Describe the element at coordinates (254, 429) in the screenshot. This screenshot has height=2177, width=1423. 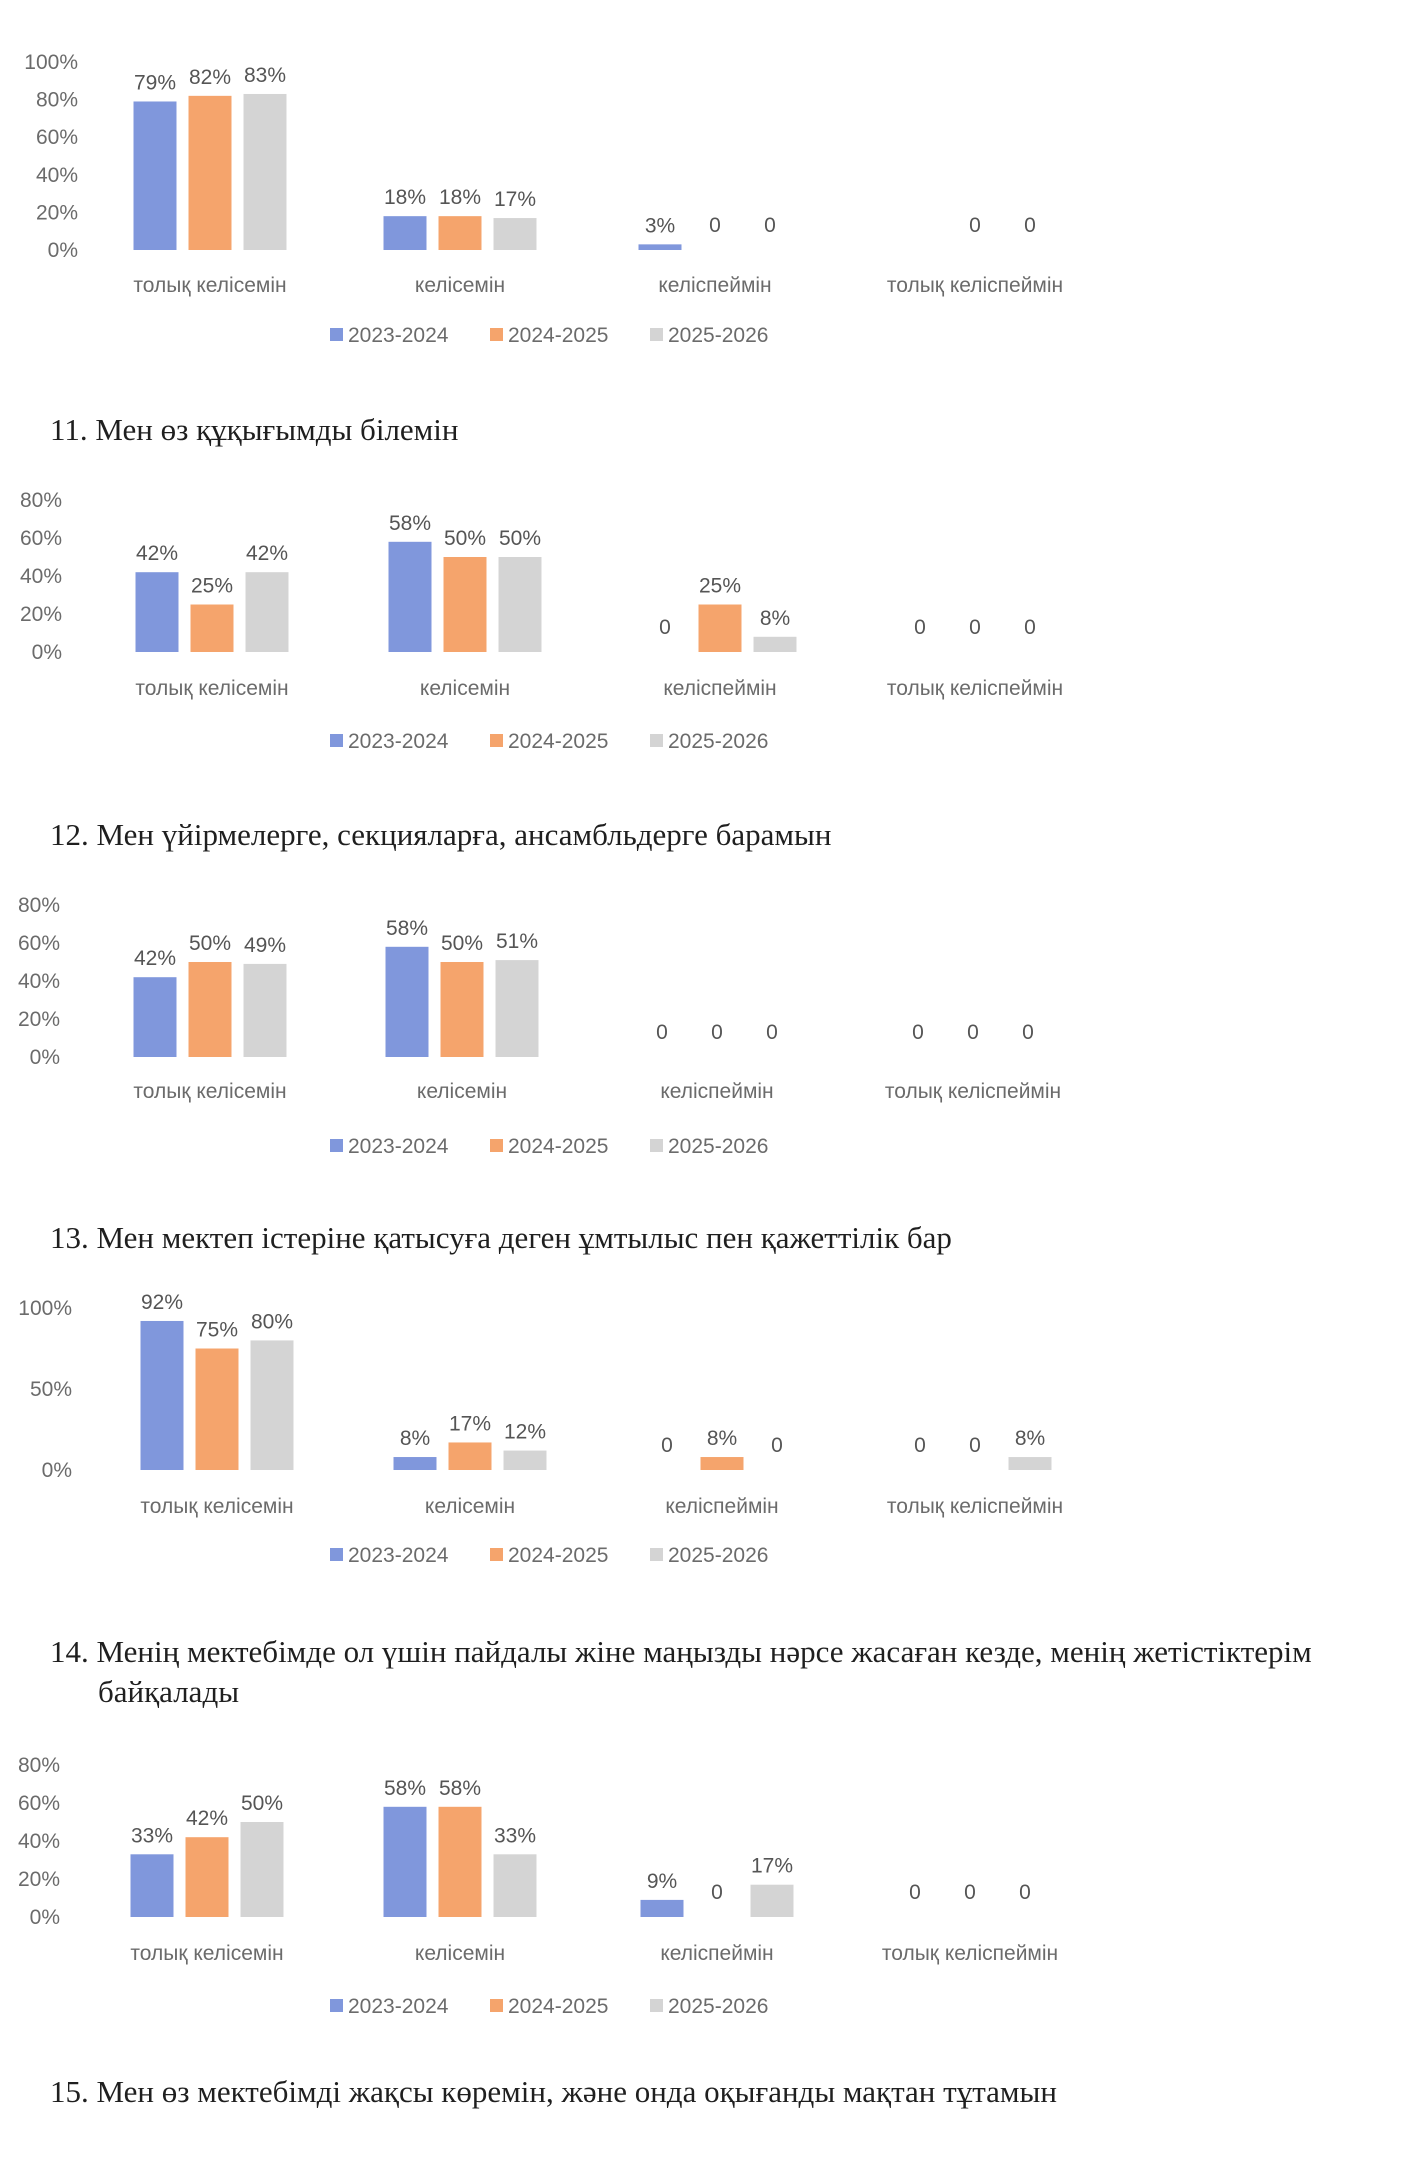
I see `question-11-title: 11. Мен өз құқығымды білемін` at that location.